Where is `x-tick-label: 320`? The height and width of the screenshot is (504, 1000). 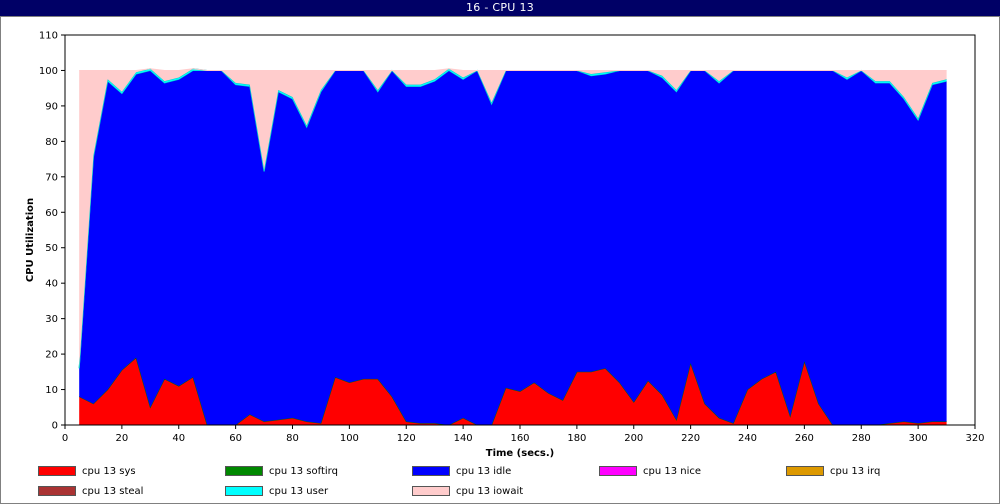
x-tick-label: 320 is located at coordinates (974, 438).